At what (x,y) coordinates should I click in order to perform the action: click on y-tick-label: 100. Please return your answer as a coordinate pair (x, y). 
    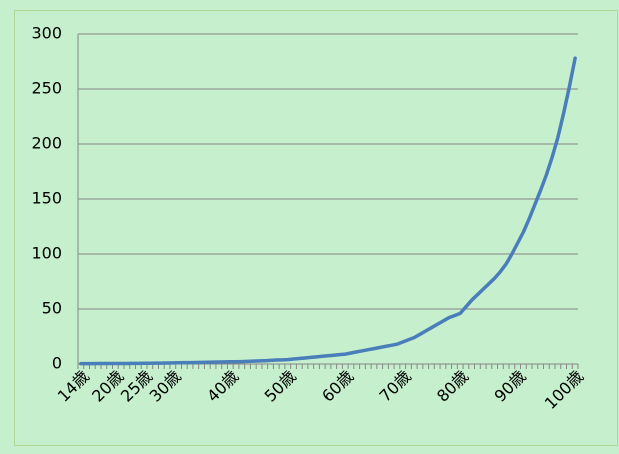
    Looking at the image, I should click on (46, 253).